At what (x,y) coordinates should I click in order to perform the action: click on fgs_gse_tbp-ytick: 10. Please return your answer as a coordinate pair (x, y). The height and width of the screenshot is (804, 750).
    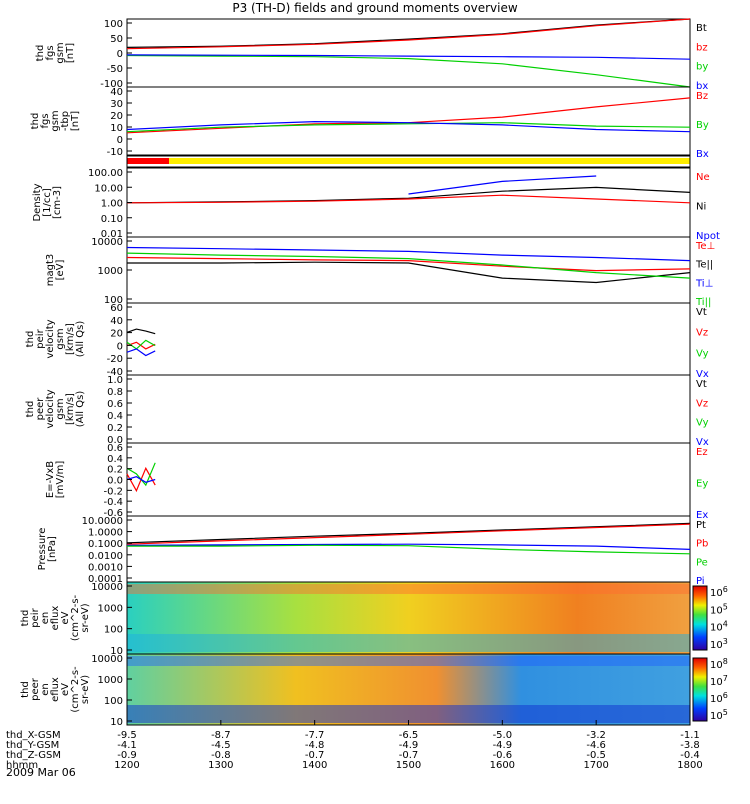
    Looking at the image, I should click on (116, 128).